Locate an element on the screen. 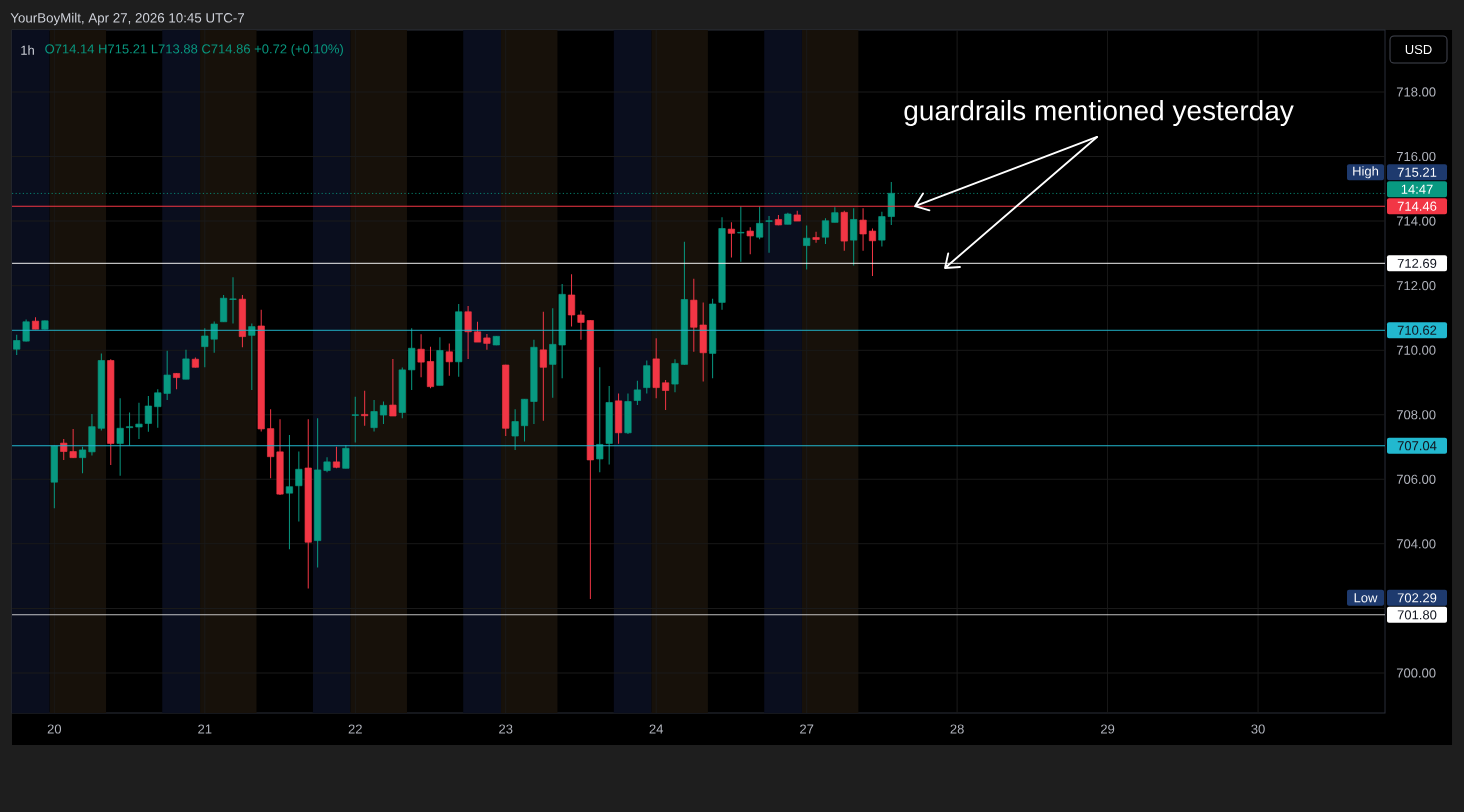 The height and width of the screenshot is (812, 1464). x-tick-label: 20 is located at coordinates (54, 729).